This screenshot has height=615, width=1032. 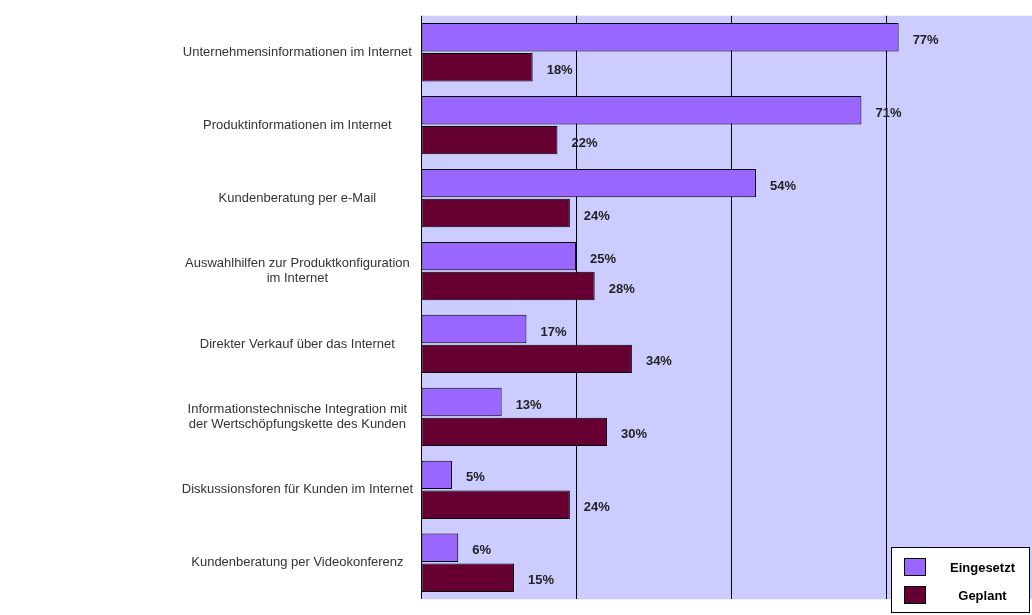 I want to click on text: Geplant, so click(x=982, y=595).